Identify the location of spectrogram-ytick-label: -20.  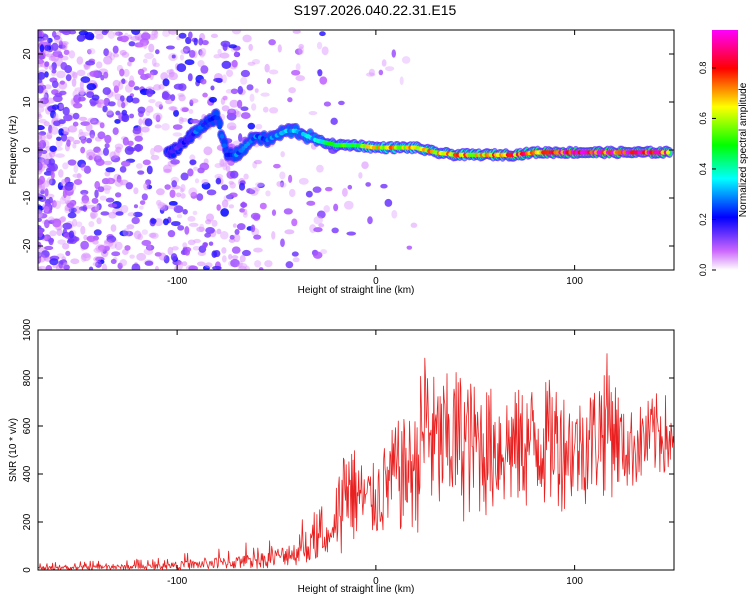
(27, 245).